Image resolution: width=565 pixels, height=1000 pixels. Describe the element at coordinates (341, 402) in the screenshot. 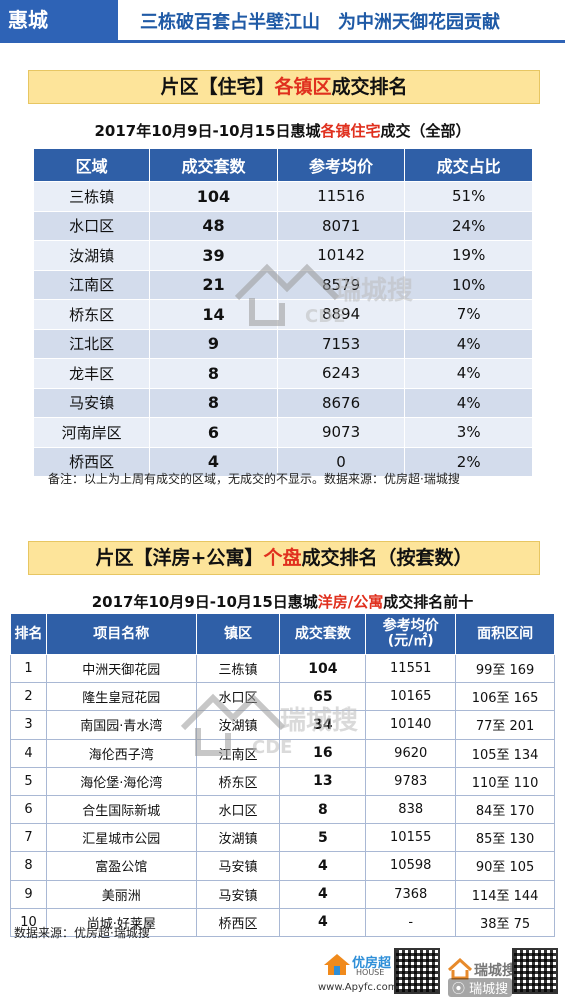

I see `cell-price: 8676` at that location.